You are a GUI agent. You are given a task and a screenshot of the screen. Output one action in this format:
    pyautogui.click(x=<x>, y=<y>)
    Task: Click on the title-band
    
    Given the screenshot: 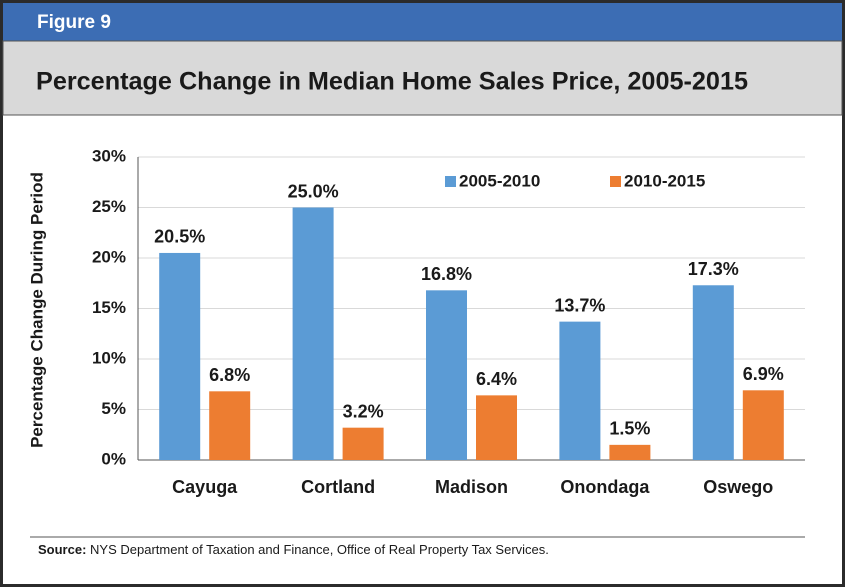 What is the action you would take?
    pyautogui.click(x=422, y=78)
    